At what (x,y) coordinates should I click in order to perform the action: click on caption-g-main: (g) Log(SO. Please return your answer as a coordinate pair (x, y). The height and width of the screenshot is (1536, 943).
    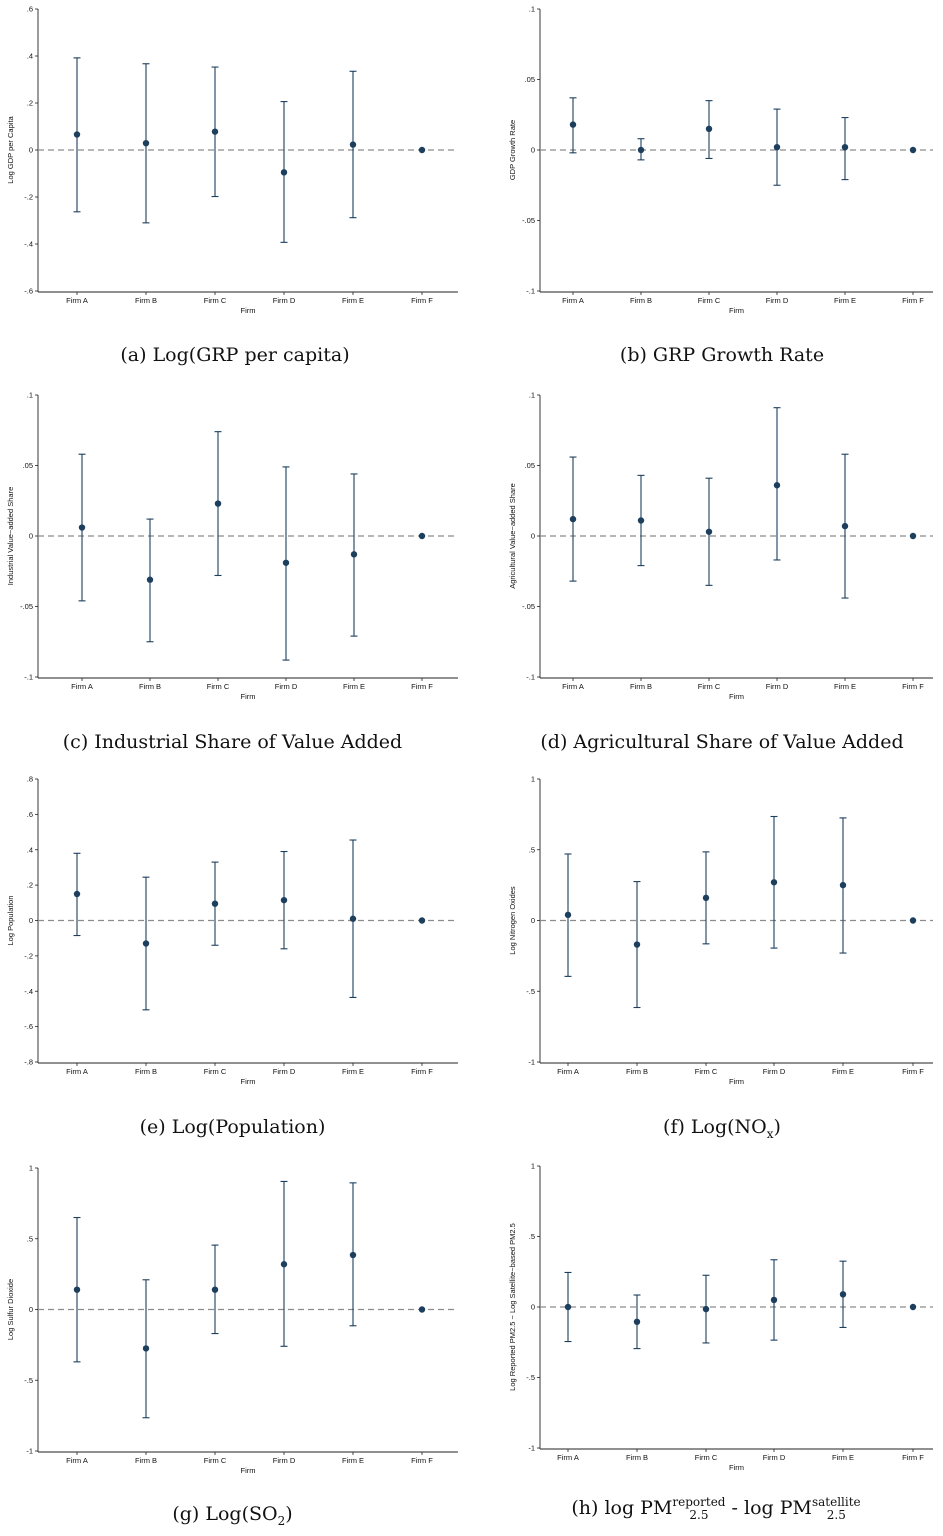
    Looking at the image, I should click on (225, 1514).